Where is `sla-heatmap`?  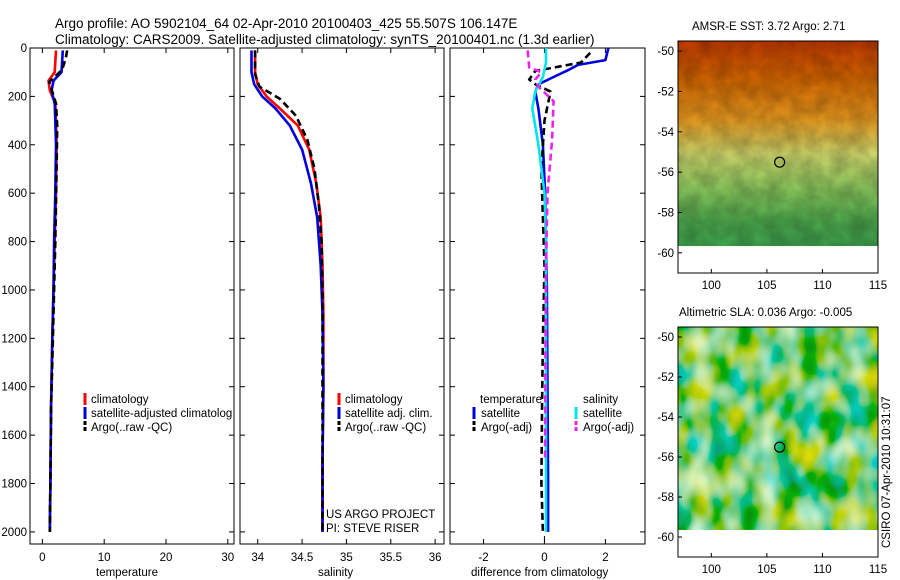
sla-heatmap is located at coordinates (778, 428).